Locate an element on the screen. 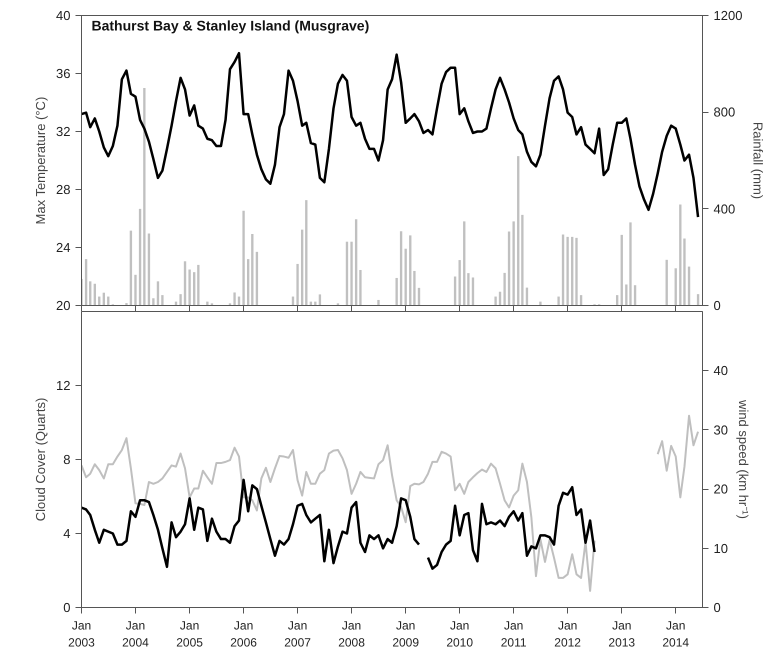 This screenshot has width=768, height=653. x-tick-label: Jan 2003 is located at coordinates (82, 634).